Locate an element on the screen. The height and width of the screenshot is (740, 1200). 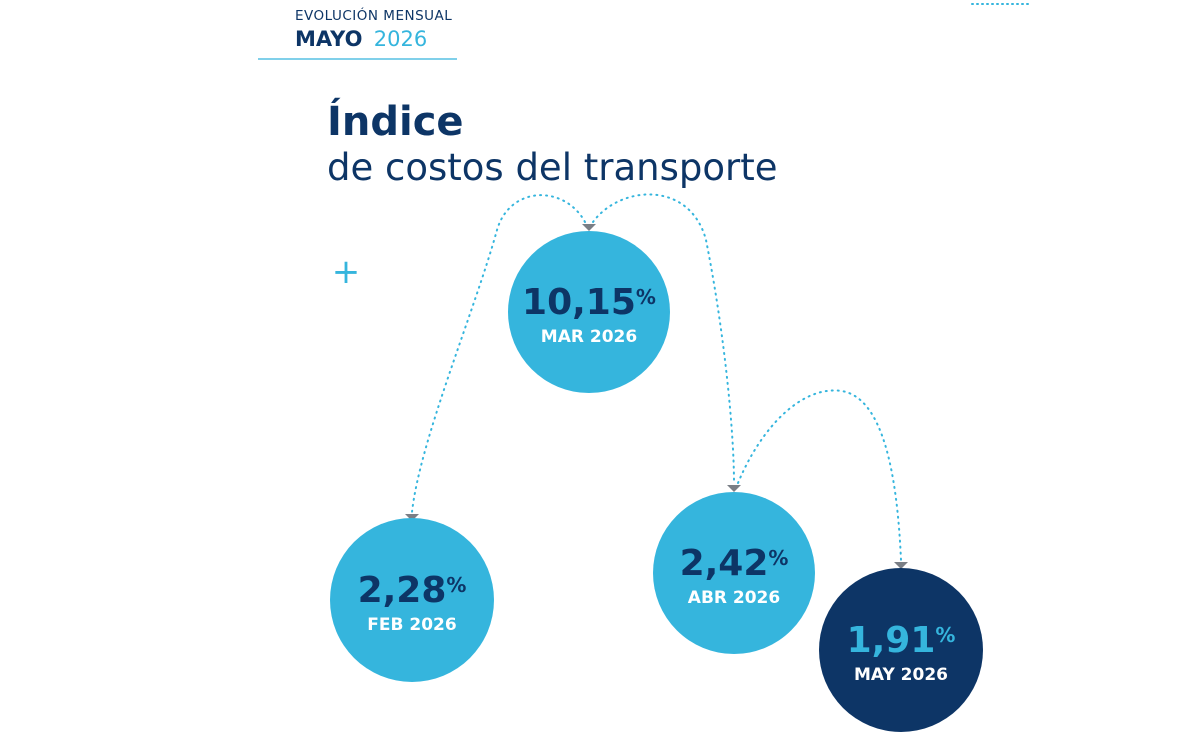
bubble: 10,15% MAR 2026 is located at coordinates (589, 312).